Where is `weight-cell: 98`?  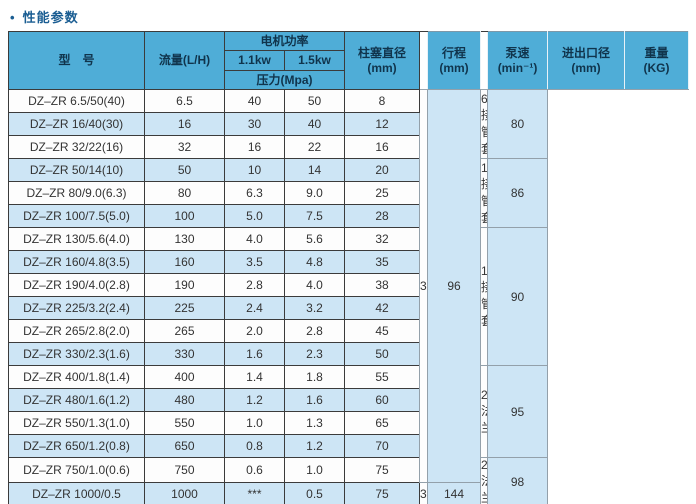
weight-cell: 98 is located at coordinates (518, 480).